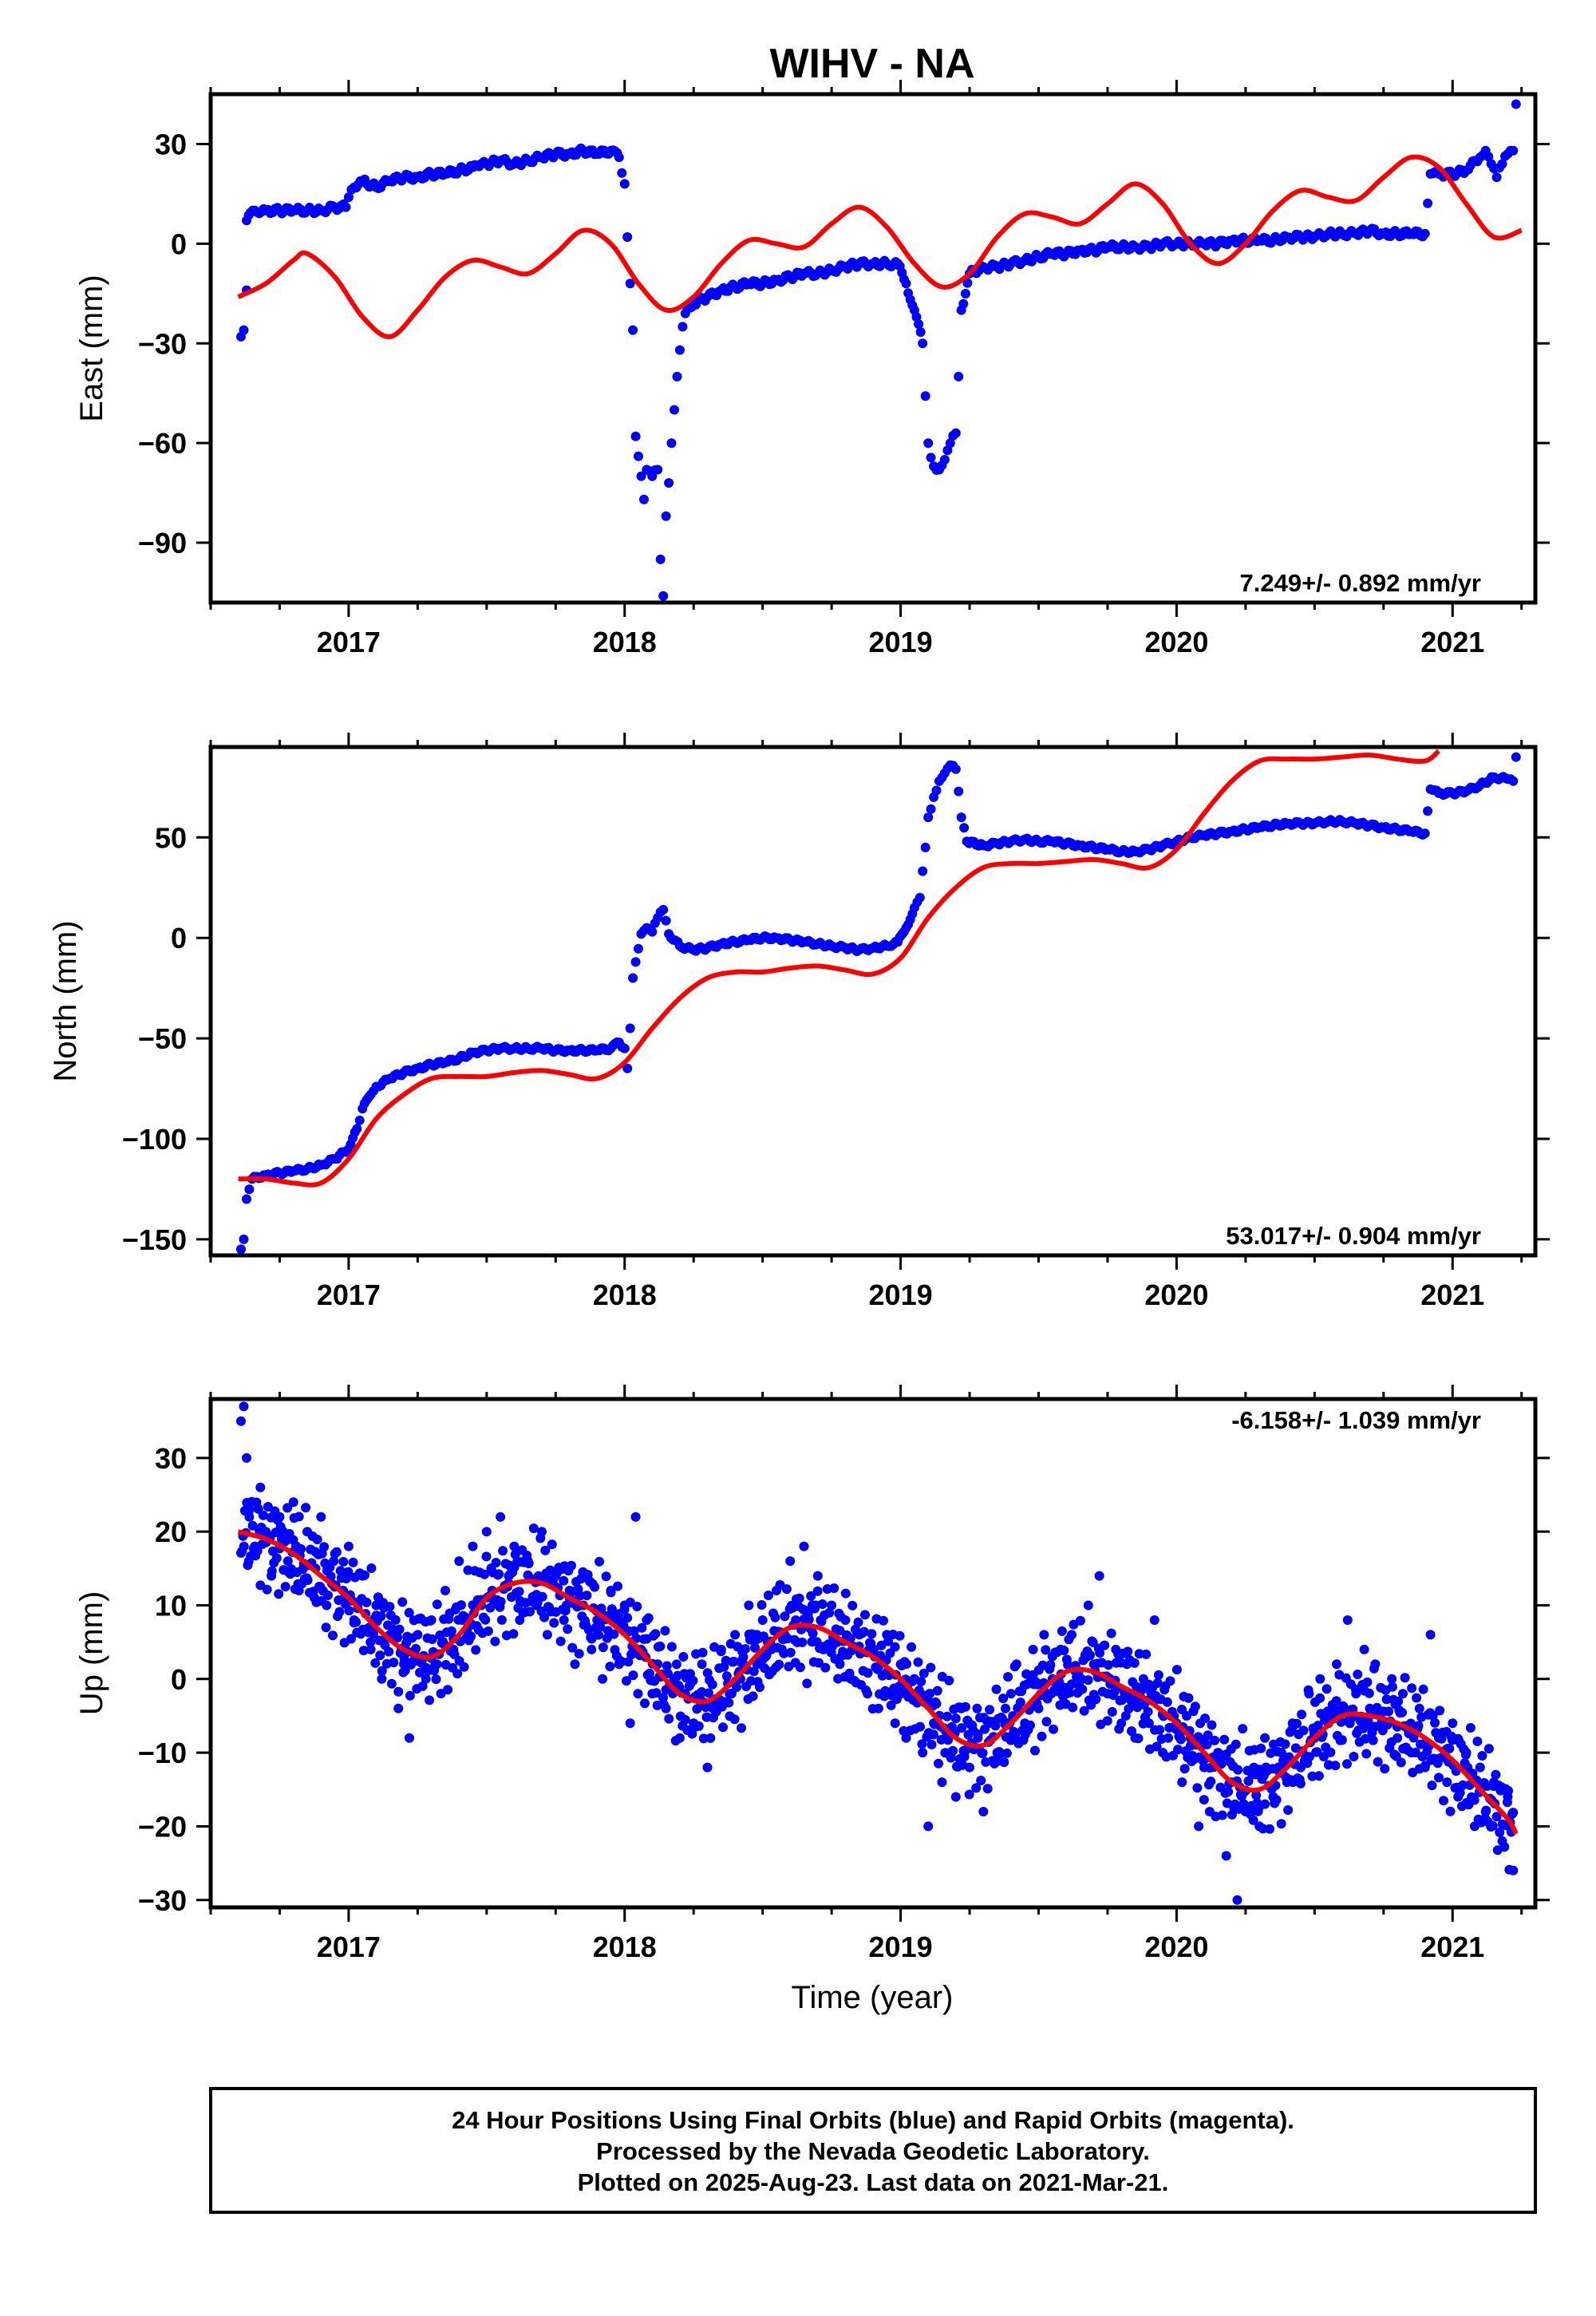 The height and width of the screenshot is (2316, 1596). What do you see at coordinates (162, 443) in the screenshot?
I see `east-y-tick-label: −60` at bounding box center [162, 443].